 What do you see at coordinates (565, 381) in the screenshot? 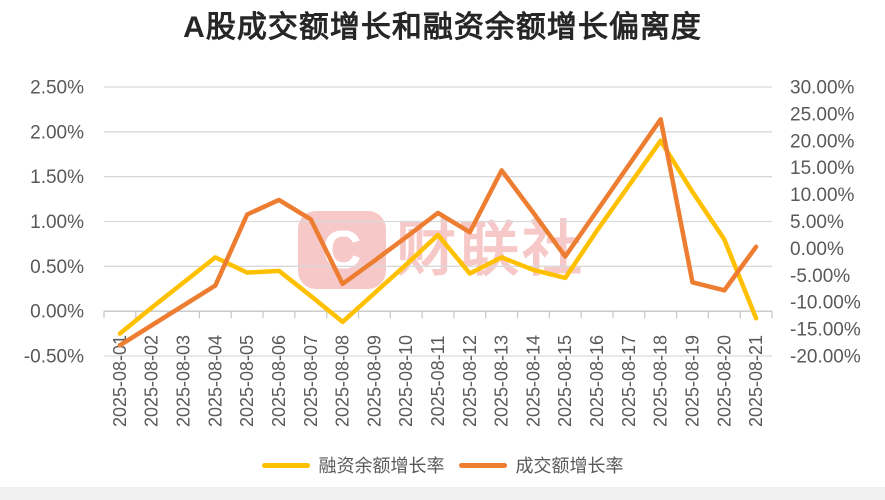
I see `x-axis-date-label: 2025-08-15` at bounding box center [565, 381].